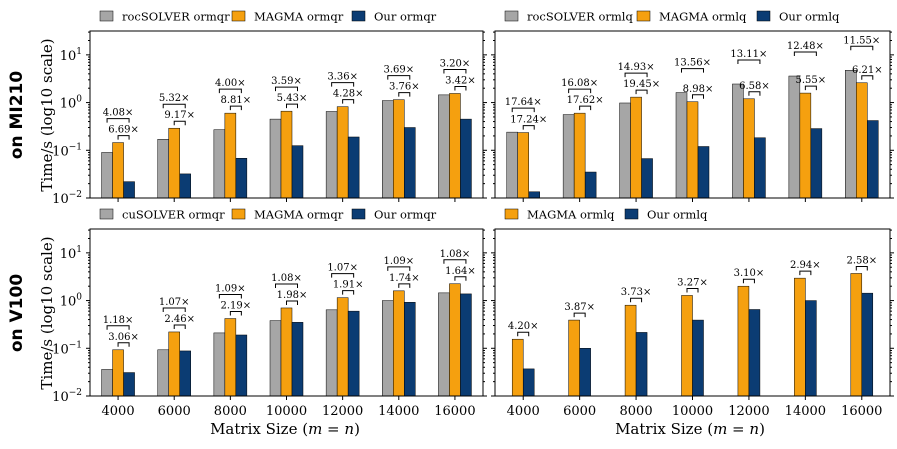 The width and height of the screenshot is (897, 449). I want to click on speedup-lower-label: 4.28×, so click(348, 94).